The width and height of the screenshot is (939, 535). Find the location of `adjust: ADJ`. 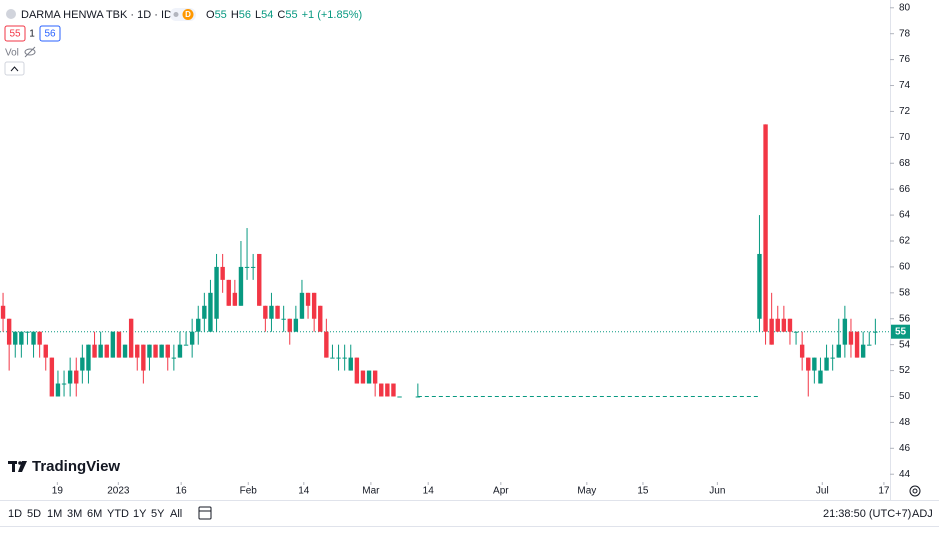

adjust: ADJ is located at coordinates (922, 514).